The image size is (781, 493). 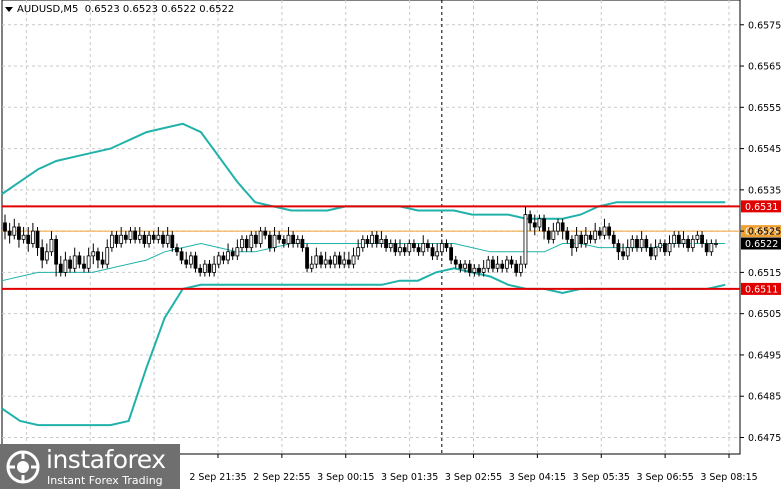 I want to click on price-level-label: 0.6525, so click(x=761, y=232).